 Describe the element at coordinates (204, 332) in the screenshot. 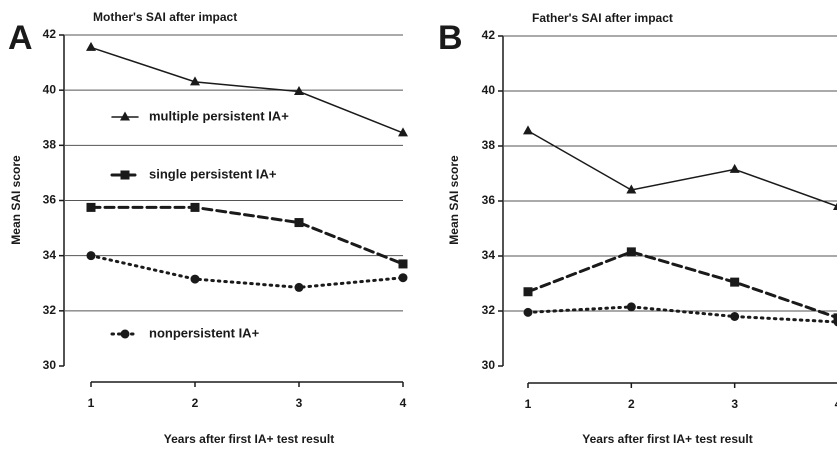

I see `legend-label: nonpersistent IA+` at that location.